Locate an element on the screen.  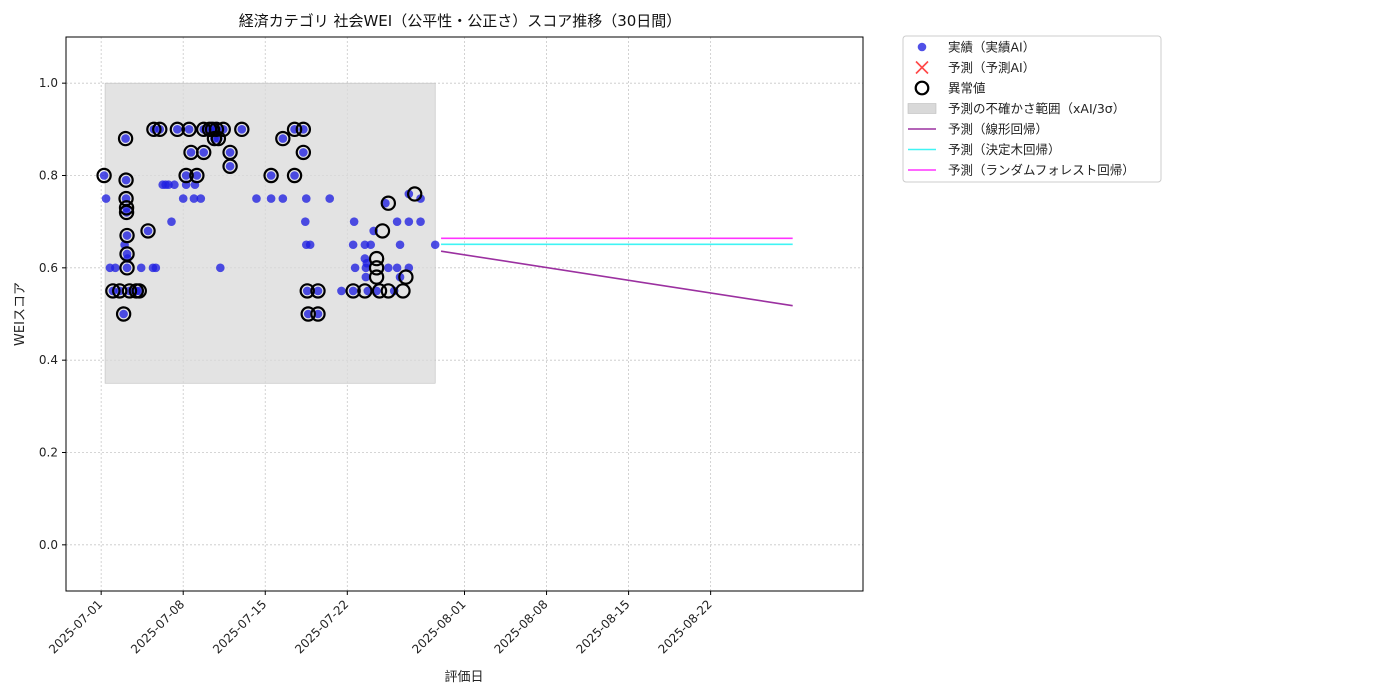
prediction-line is located at coordinates (616, 278).